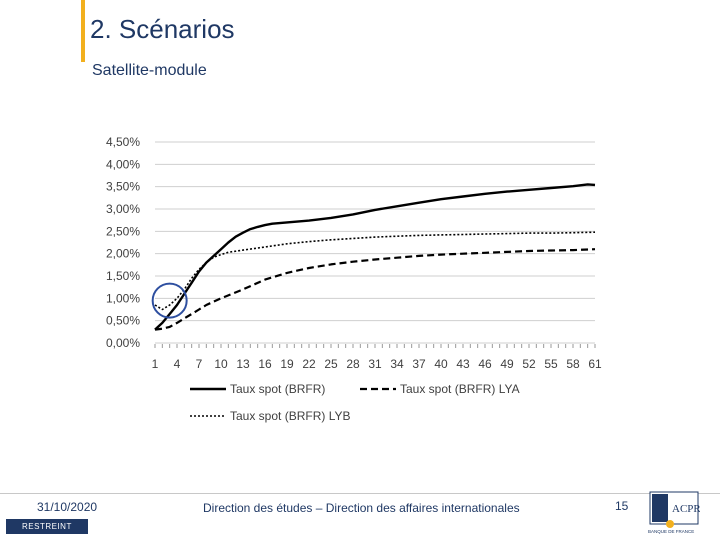 The image size is (720, 540). What do you see at coordinates (162, 29) in the screenshot?
I see `page-title: 2. Scénarios` at bounding box center [162, 29].